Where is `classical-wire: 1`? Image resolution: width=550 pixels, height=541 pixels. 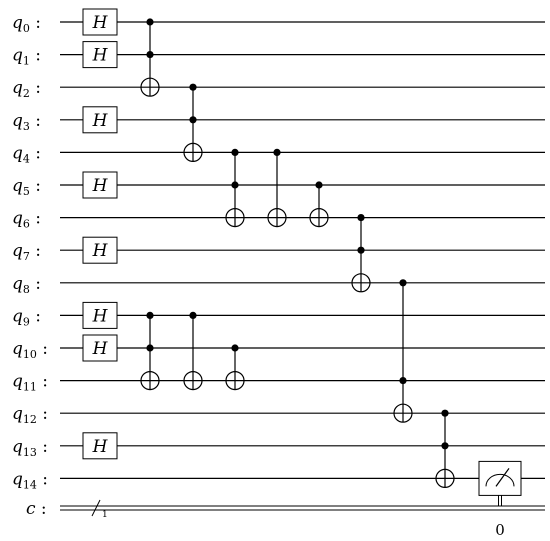
classical-wire: 1 is located at coordinates (302, 509).